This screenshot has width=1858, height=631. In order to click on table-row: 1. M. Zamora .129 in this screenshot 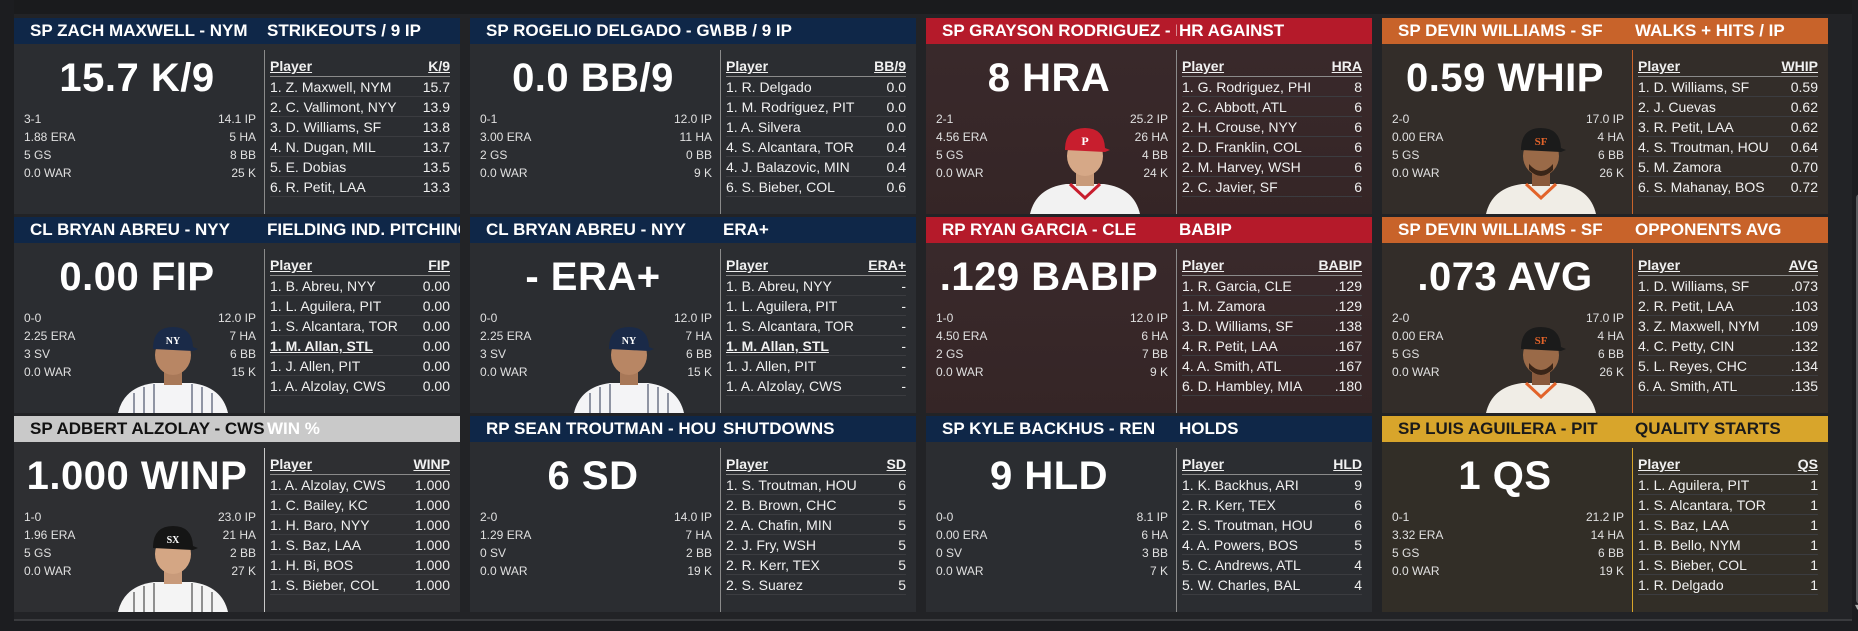, I will do `click(1272, 306)`.